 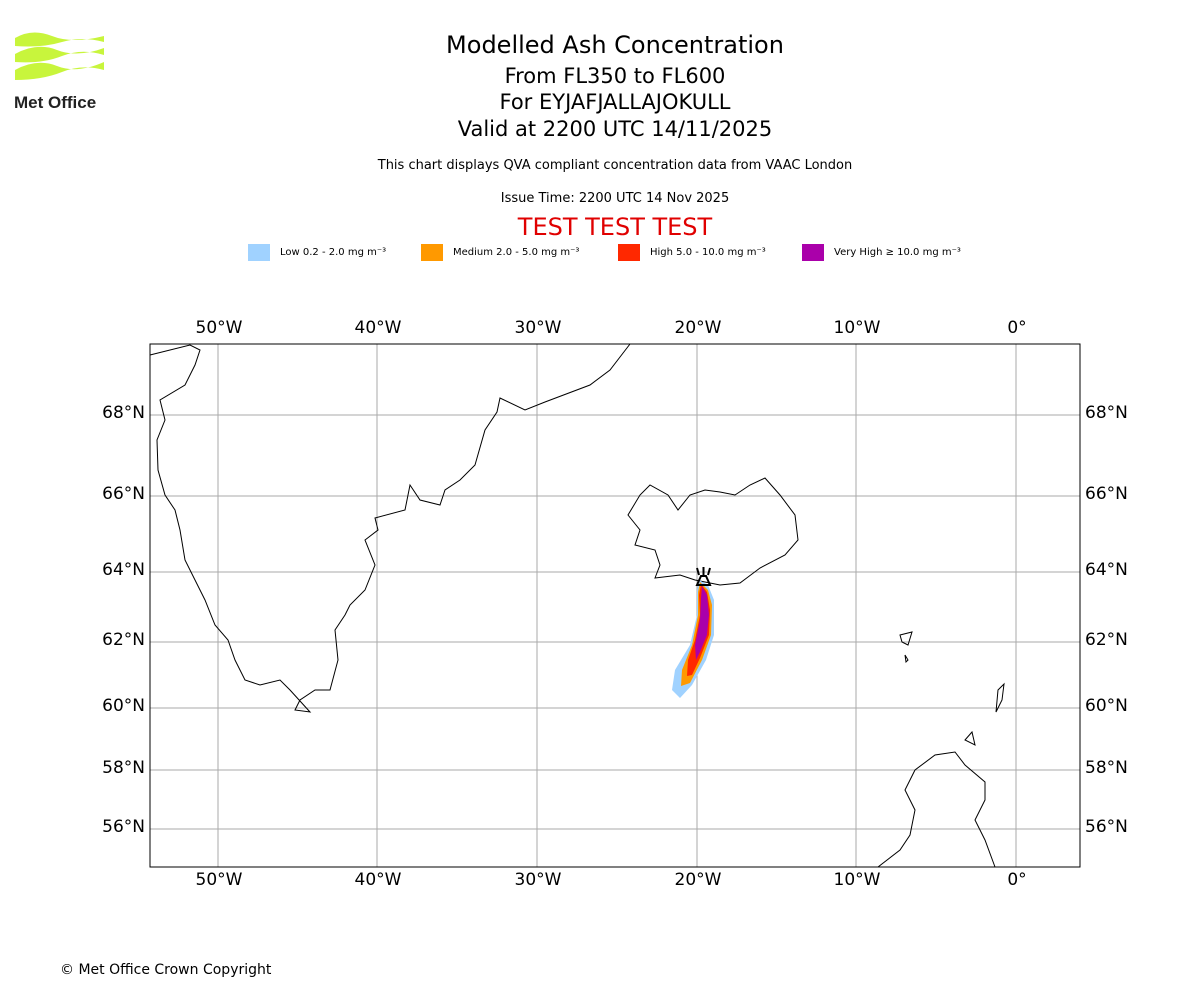 What do you see at coordinates (615, 129) in the screenshot?
I see `valid-time: Valid at 2200 UTC 14/11/2025` at bounding box center [615, 129].